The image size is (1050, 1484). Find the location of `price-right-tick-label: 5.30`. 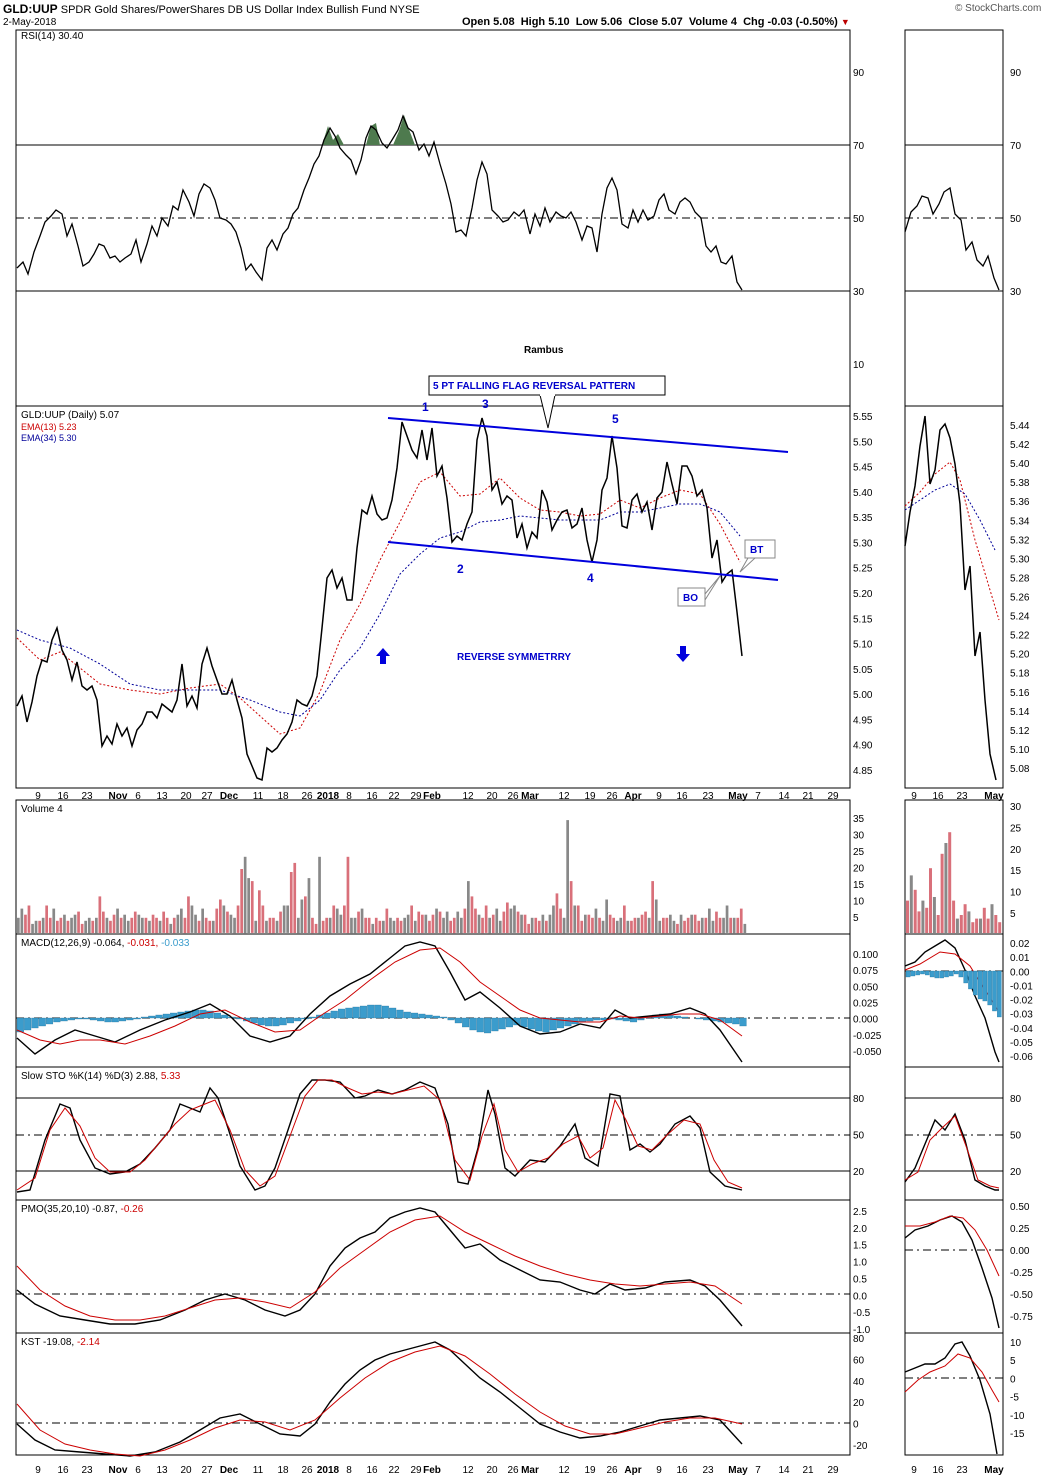

price-right-tick-label: 5.30 is located at coordinates (1020, 559).